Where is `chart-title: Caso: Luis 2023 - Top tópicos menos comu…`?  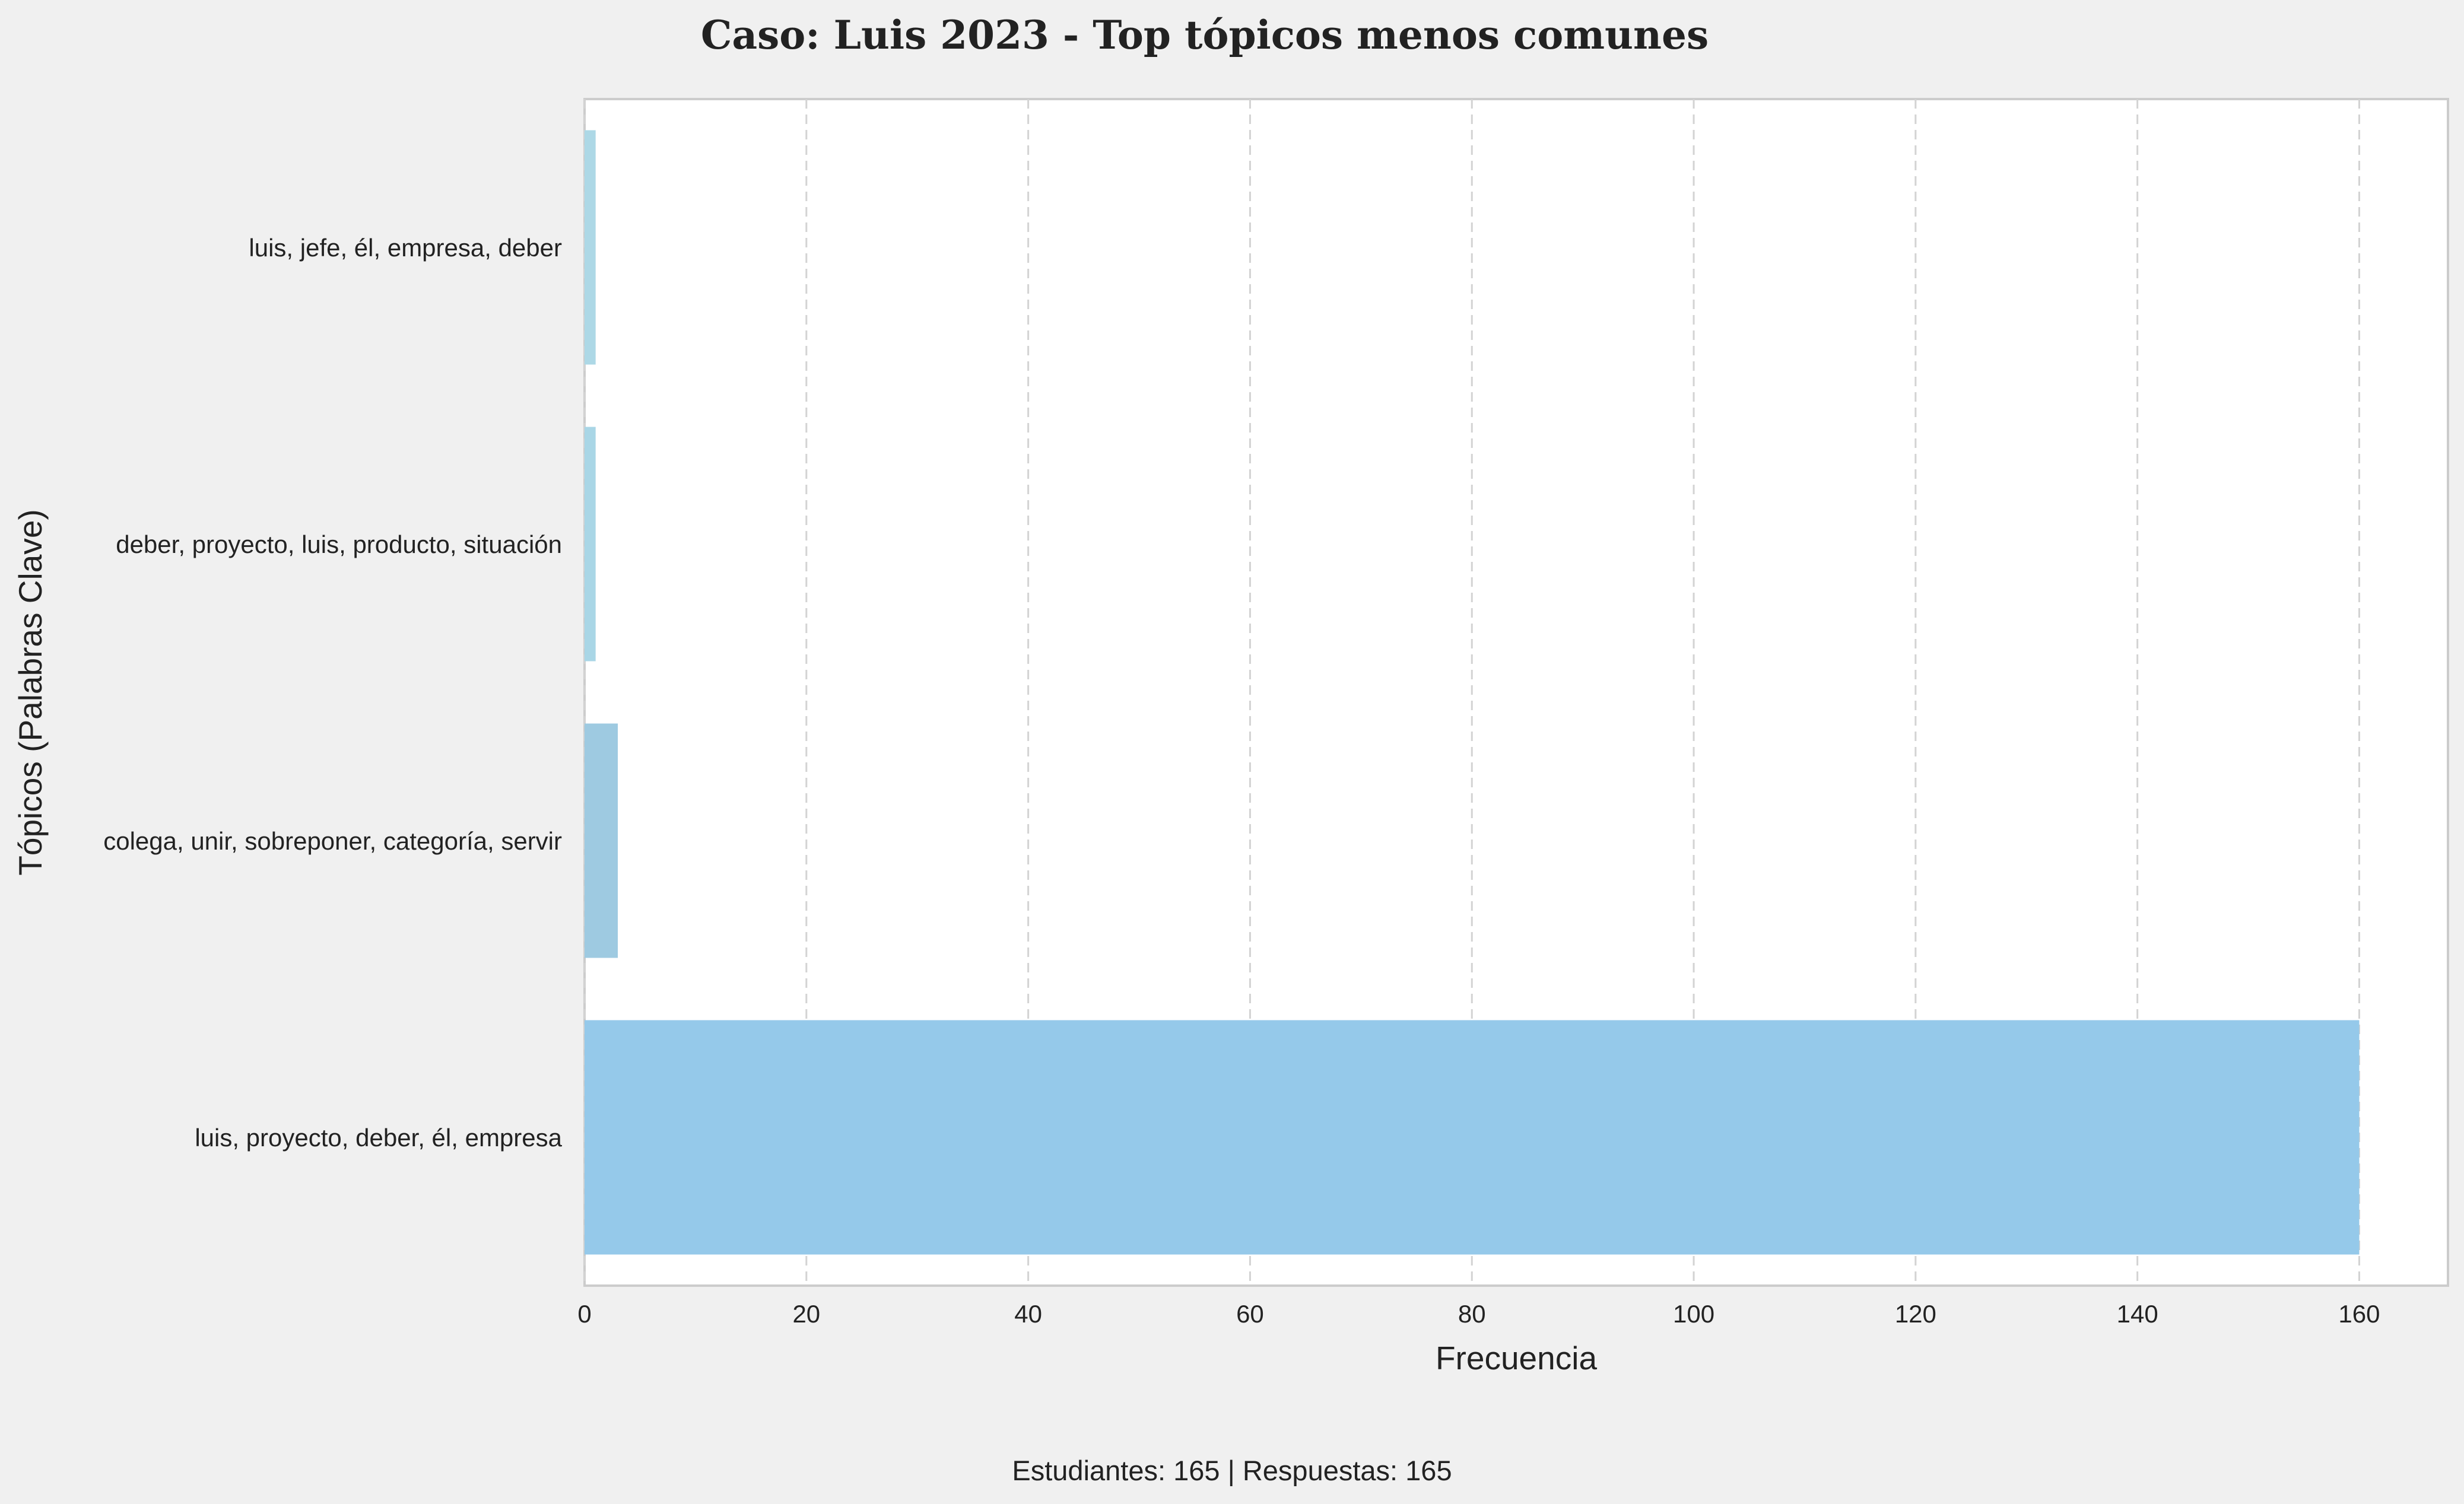
chart-title: Caso: Luis 2023 - Top tópicos menos comu… is located at coordinates (1205, 35).